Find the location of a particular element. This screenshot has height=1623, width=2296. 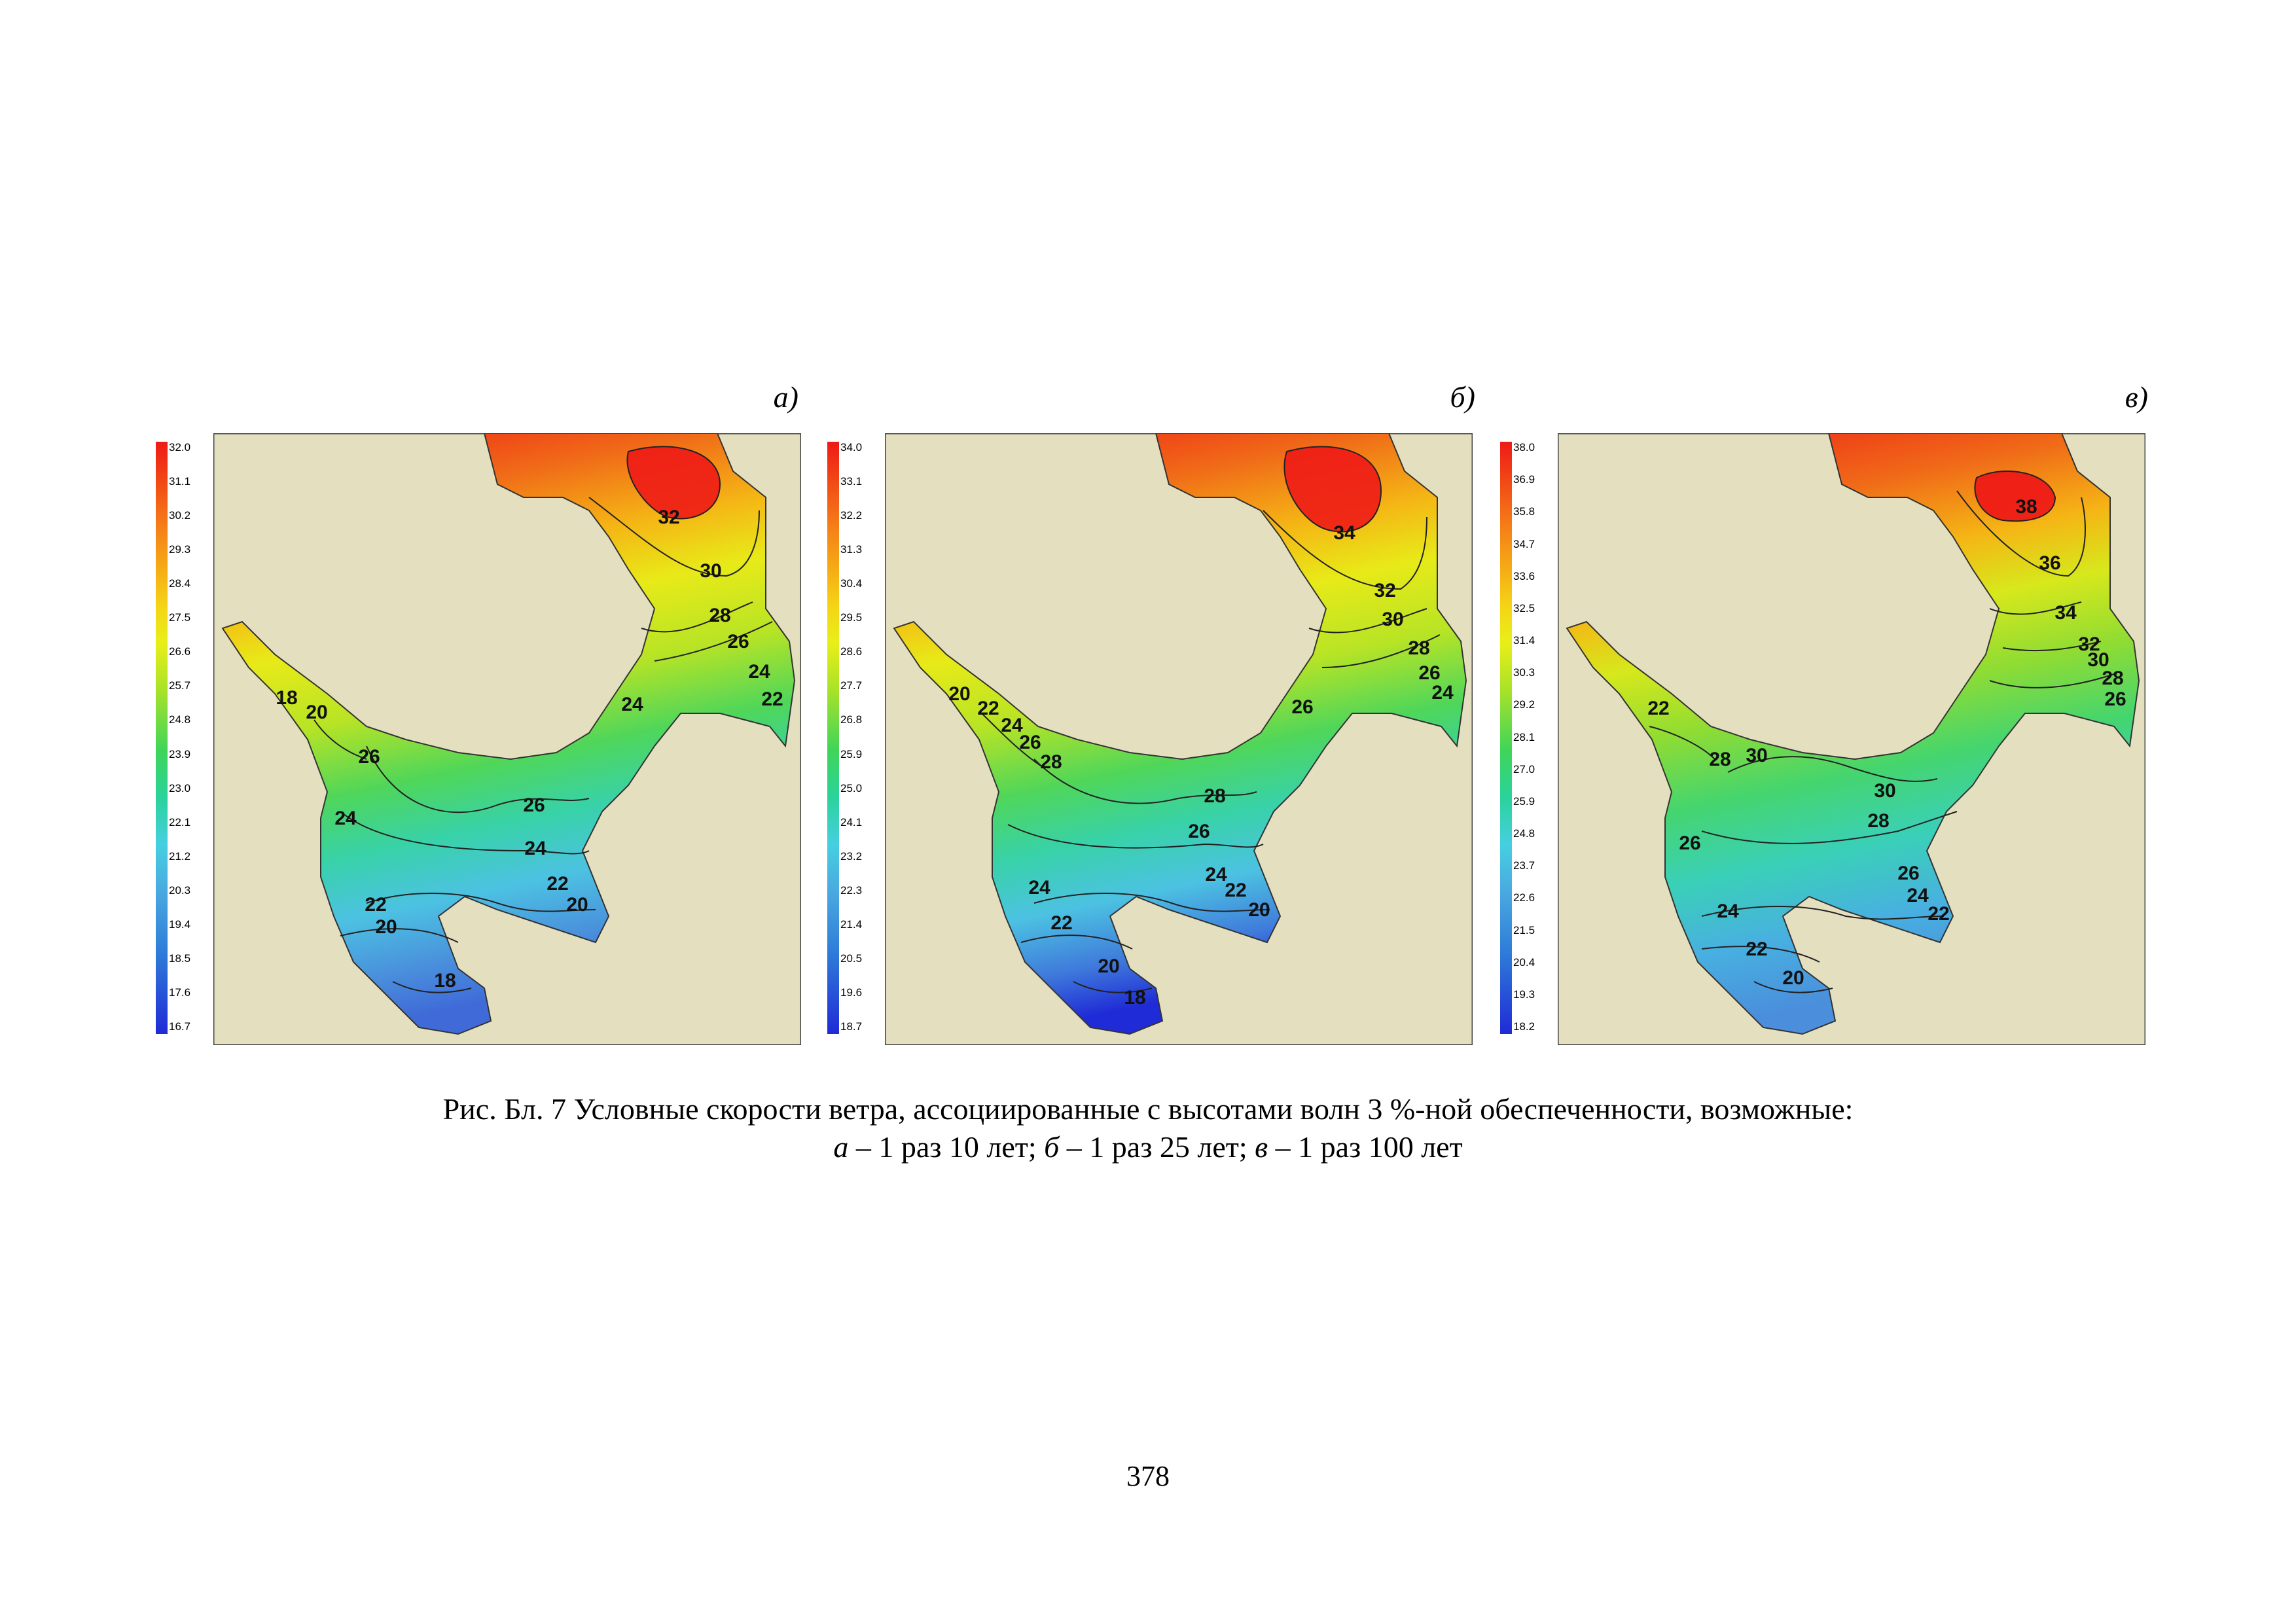

colorbar-tick-label: 28.6 is located at coordinates (851, 651).